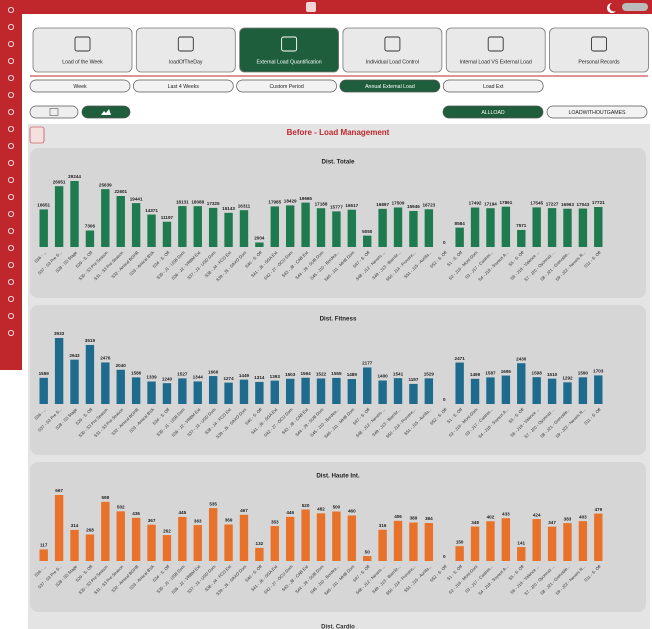 The width and height of the screenshot is (652, 629). Describe the element at coordinates (460, 541) in the screenshot. I see `value-label: 150` at that location.